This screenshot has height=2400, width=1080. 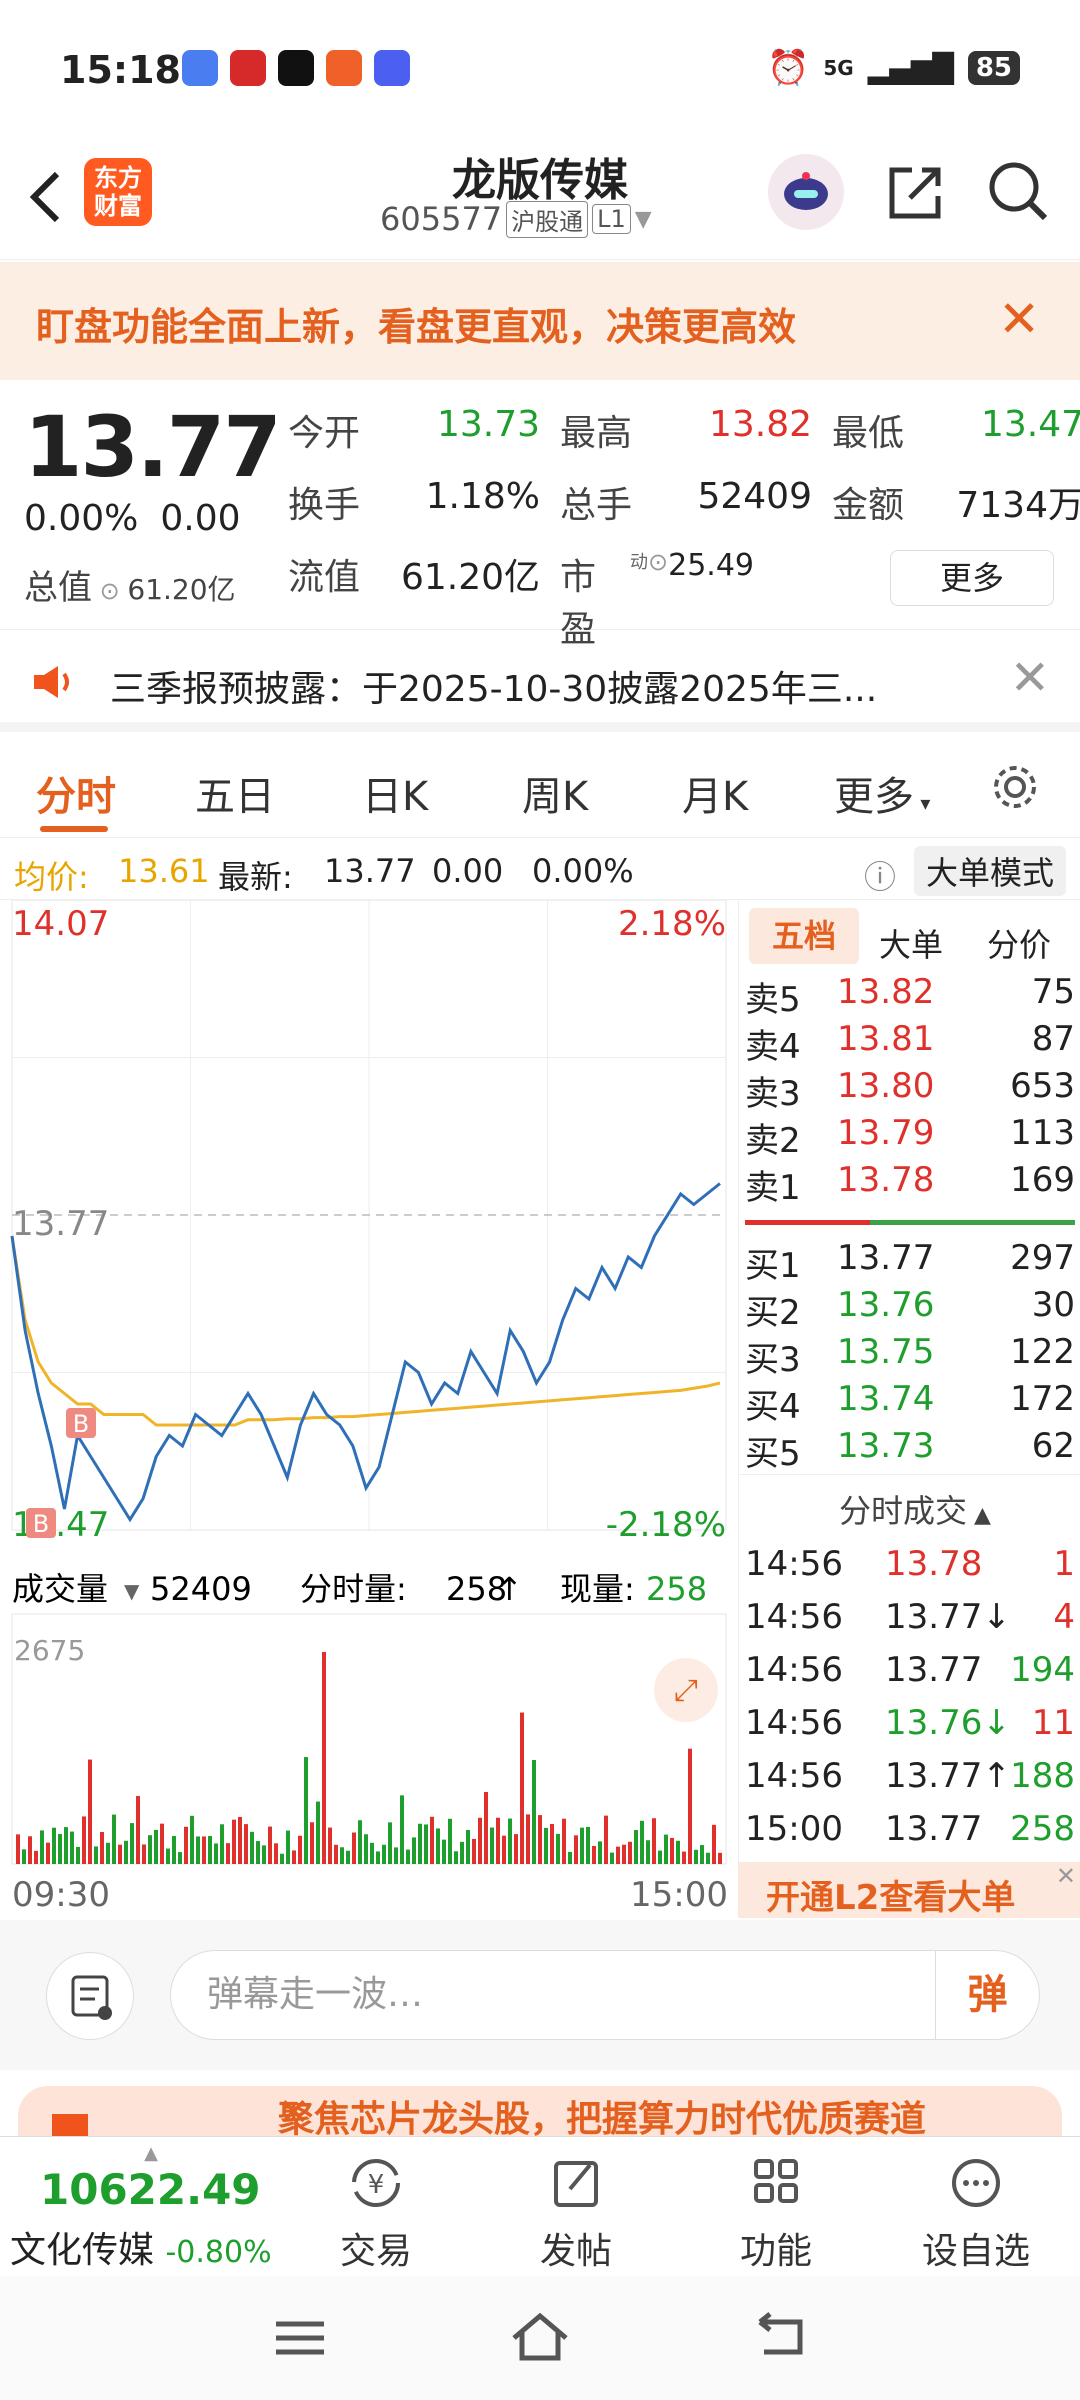 I want to click on ratio-bar-sell, so click(x=807, y=1222).